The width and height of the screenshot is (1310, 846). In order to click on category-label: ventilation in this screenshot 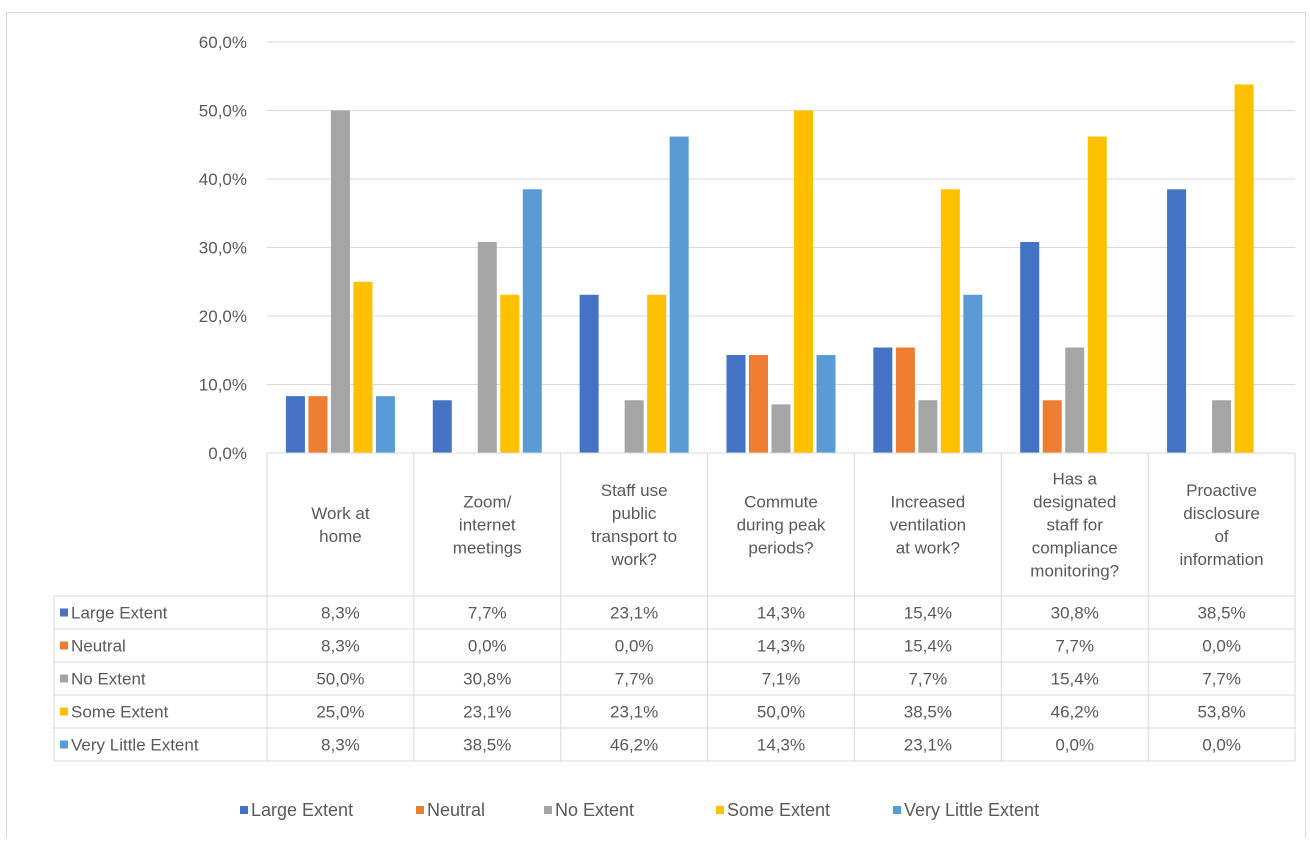, I will do `click(928, 525)`.